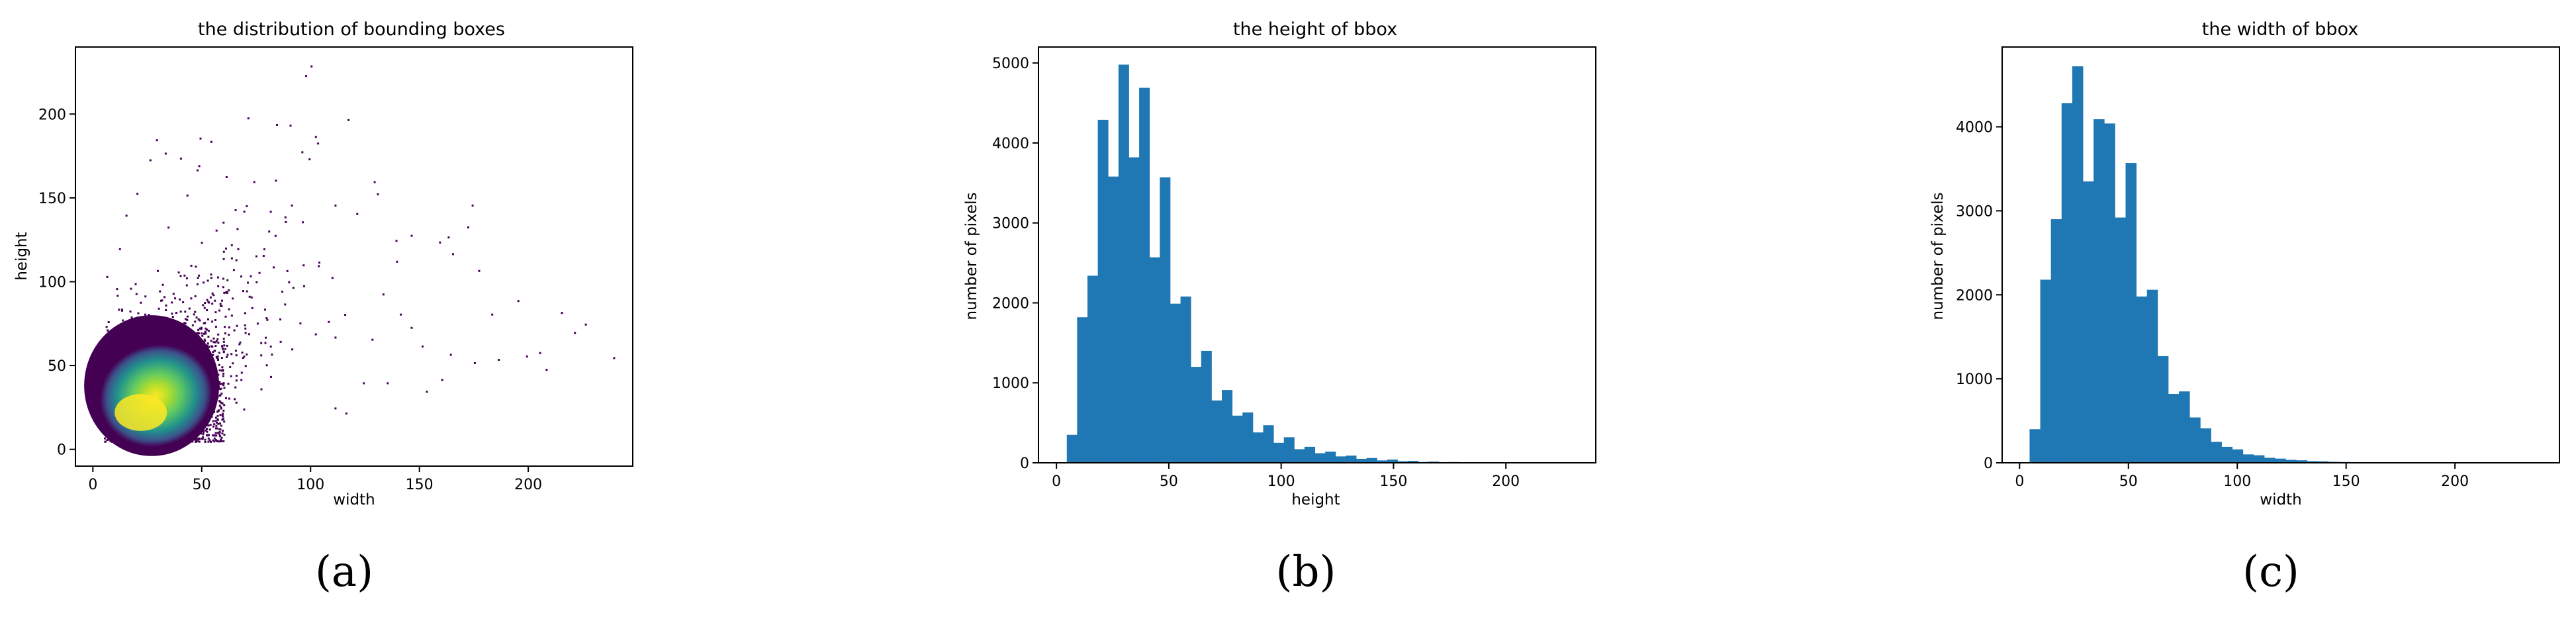  What do you see at coordinates (1010, 64) in the screenshot?
I see `y-tick-label: 5000` at bounding box center [1010, 64].